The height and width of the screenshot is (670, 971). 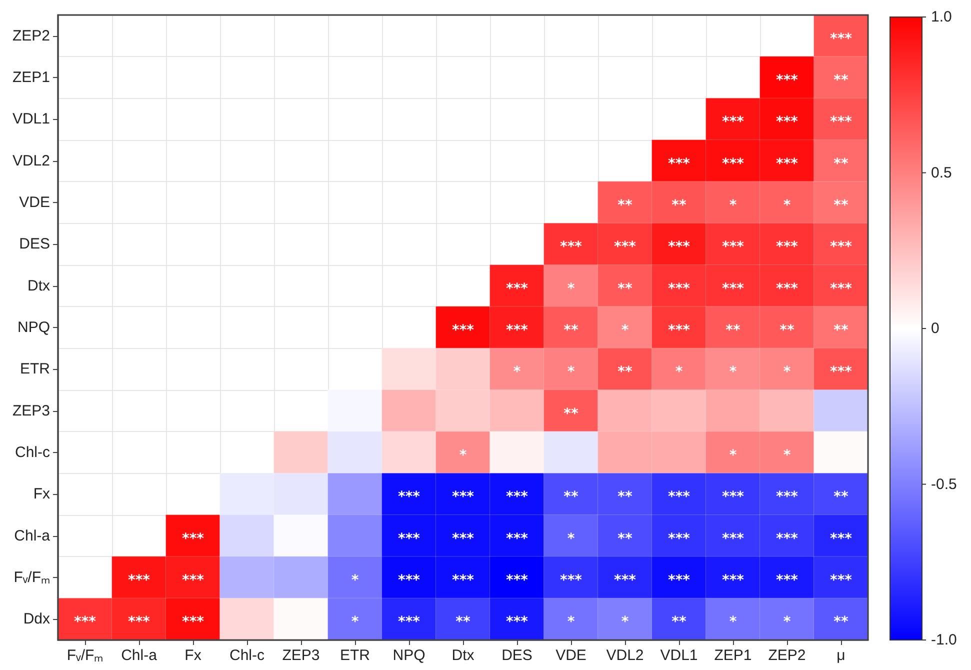 I want to click on x-tick-label: Fx, so click(x=193, y=655).